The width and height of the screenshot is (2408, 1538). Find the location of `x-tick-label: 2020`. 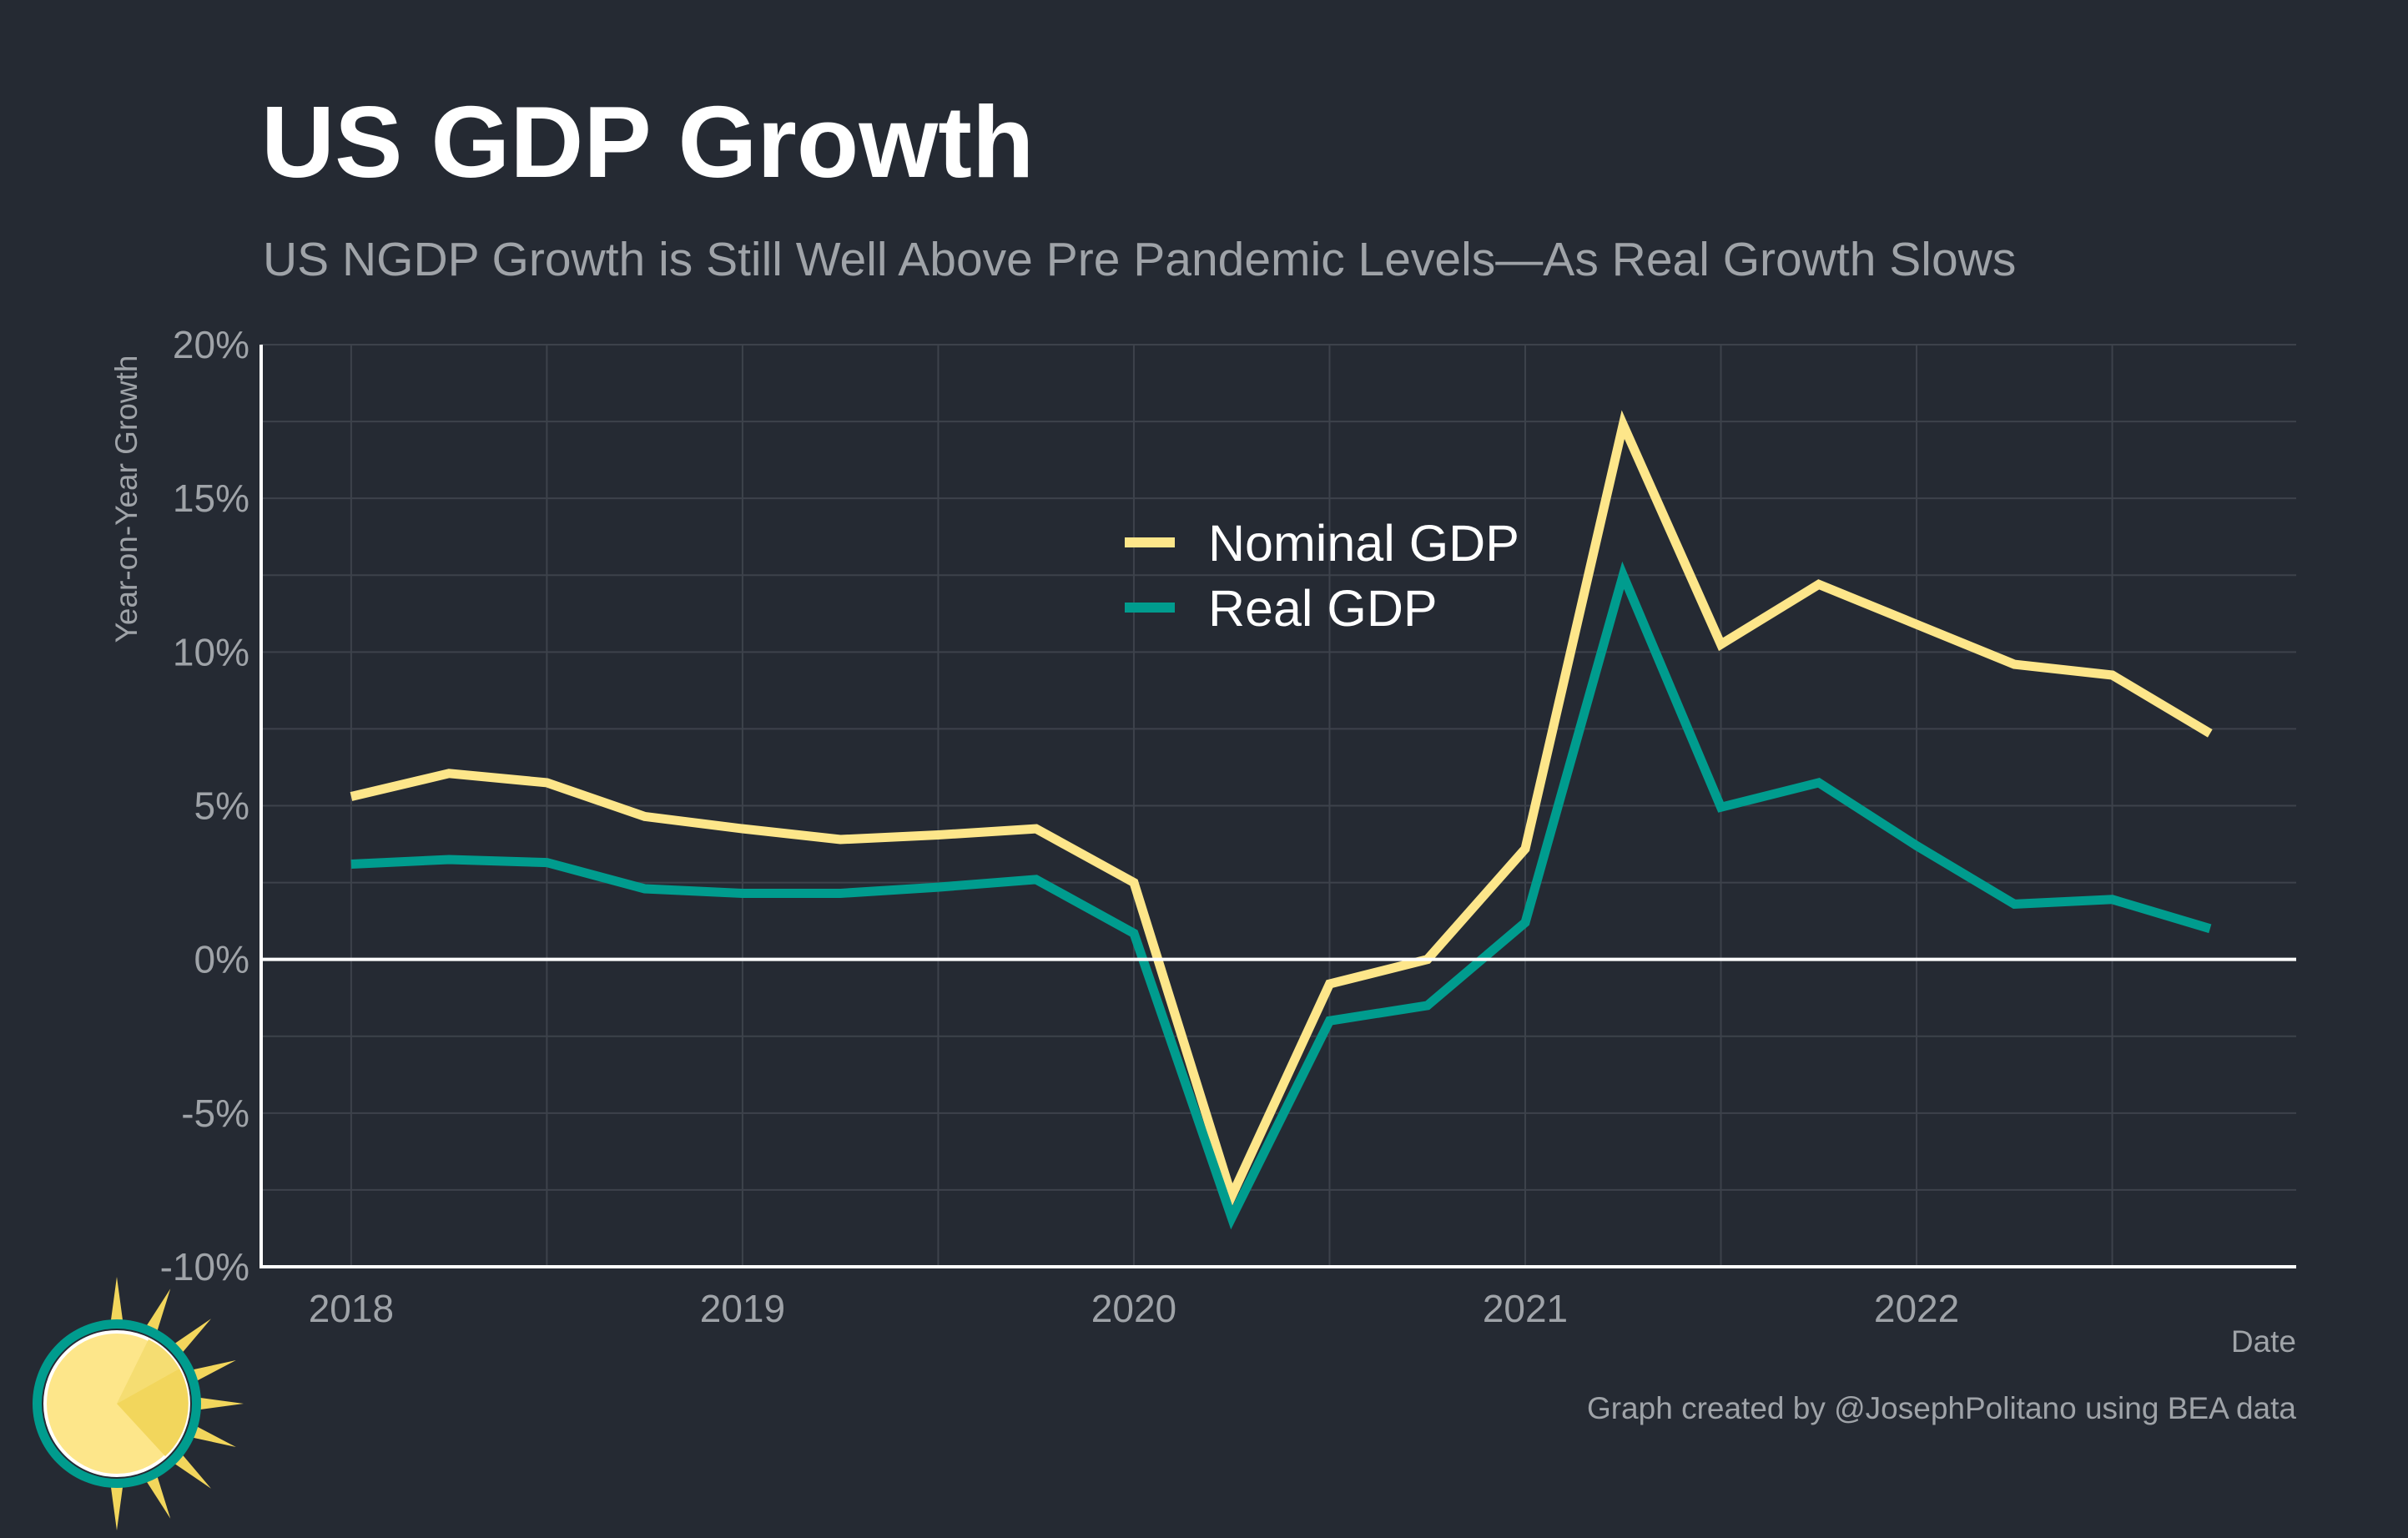

x-tick-label: 2020 is located at coordinates (1133, 1308).